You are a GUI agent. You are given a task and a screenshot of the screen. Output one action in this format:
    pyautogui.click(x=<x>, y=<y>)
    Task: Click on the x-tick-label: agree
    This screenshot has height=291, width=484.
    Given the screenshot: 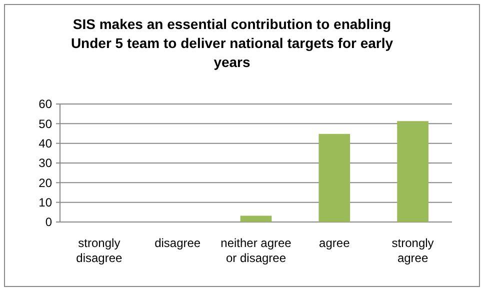 What is the action you would take?
    pyautogui.click(x=334, y=243)
    